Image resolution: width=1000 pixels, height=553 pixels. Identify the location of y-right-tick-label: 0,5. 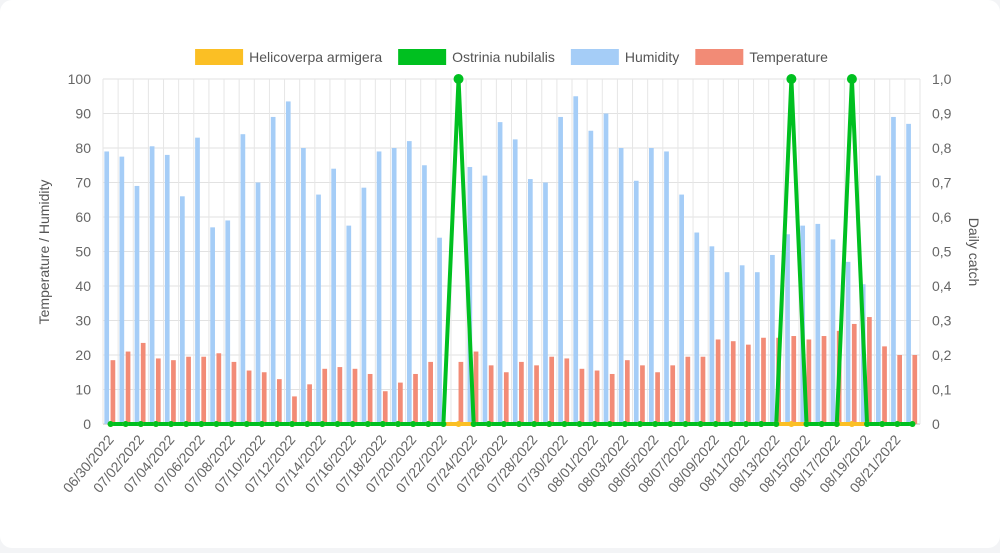
(942, 252).